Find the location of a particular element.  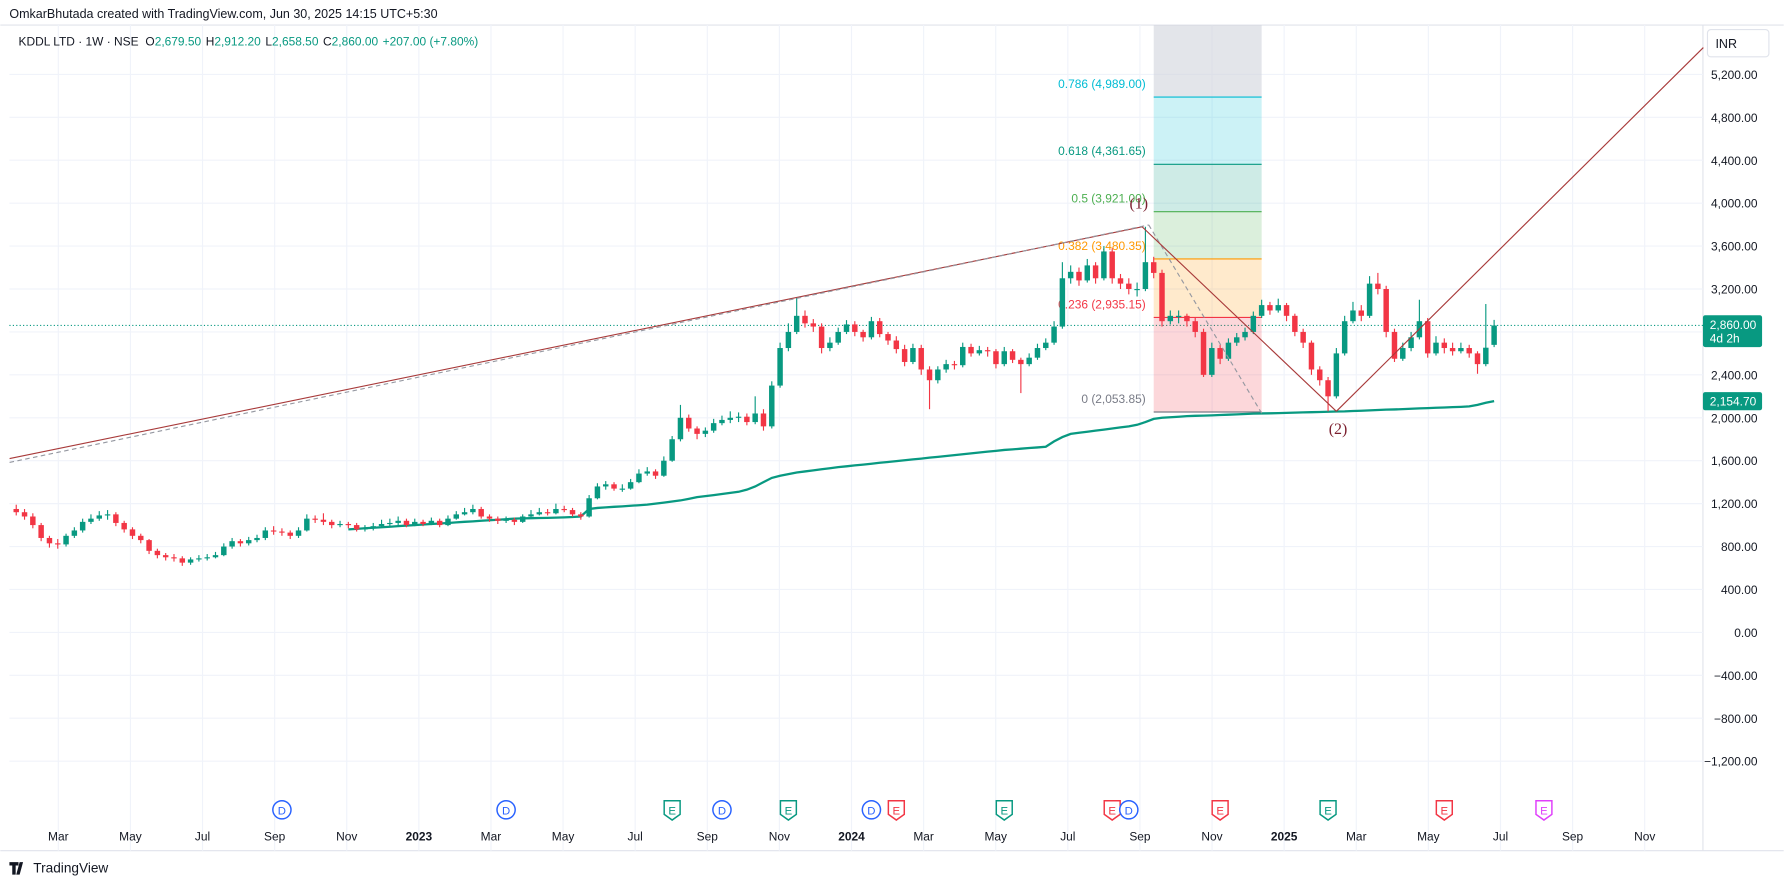

logo-text: TradingView is located at coordinates (70, 867).